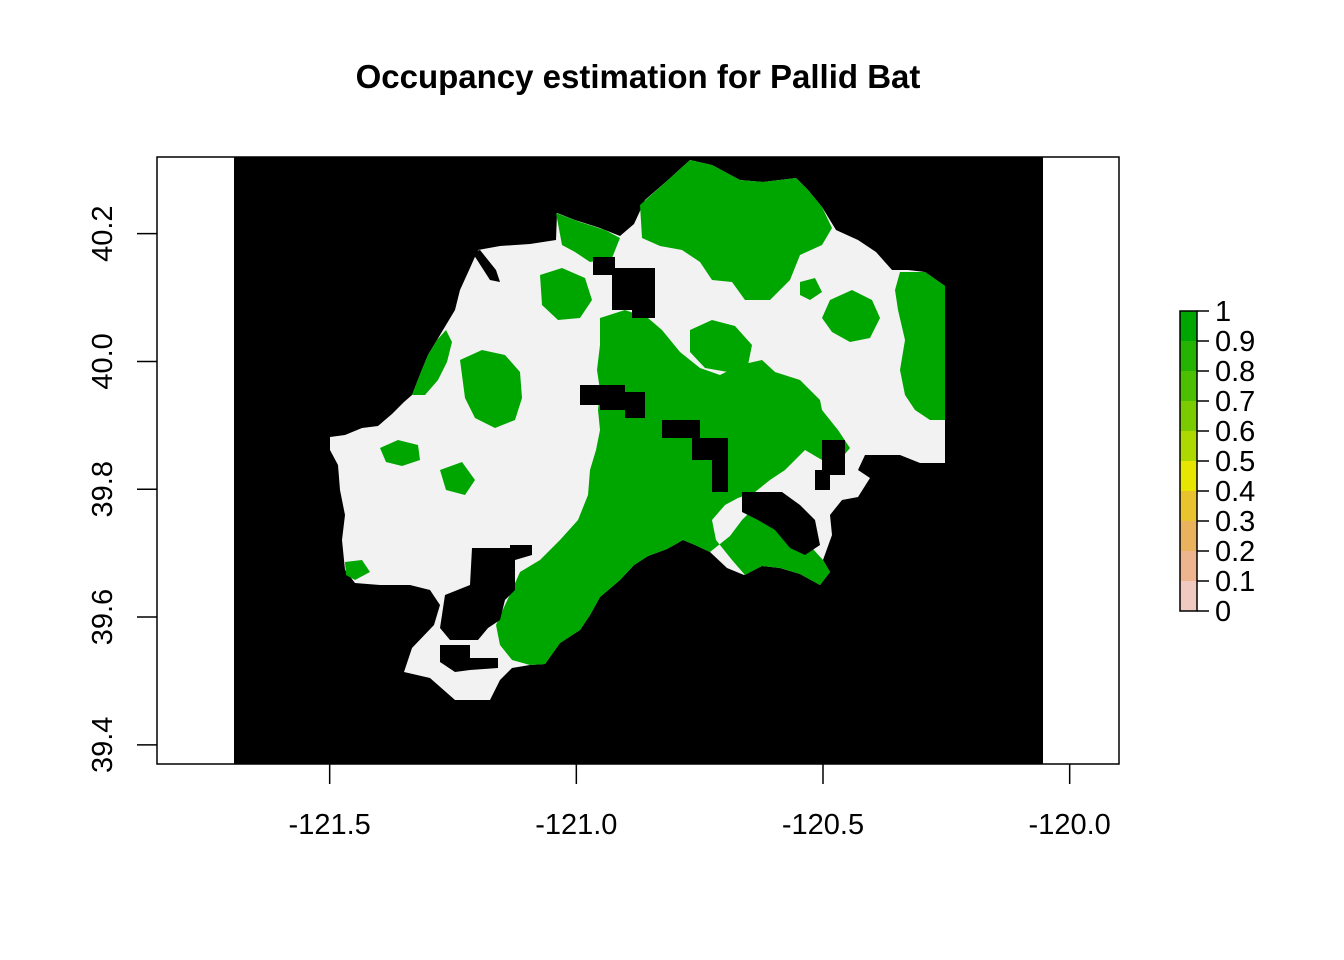 This screenshot has height=960, width=1344. I want to click on y-tick-label: 39.6, so click(103, 617).